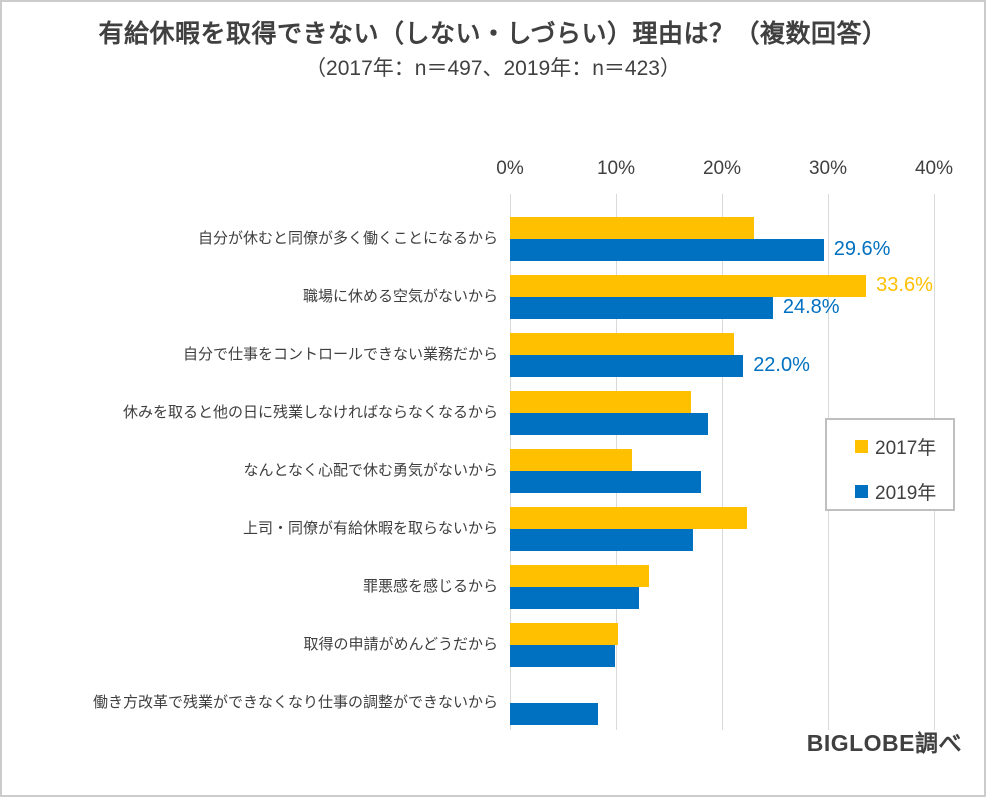 This screenshot has height=797, width=986. Describe the element at coordinates (370, 528) in the screenshot. I see `category-label: 上司・同僚が有給休暇を取らないから` at that location.